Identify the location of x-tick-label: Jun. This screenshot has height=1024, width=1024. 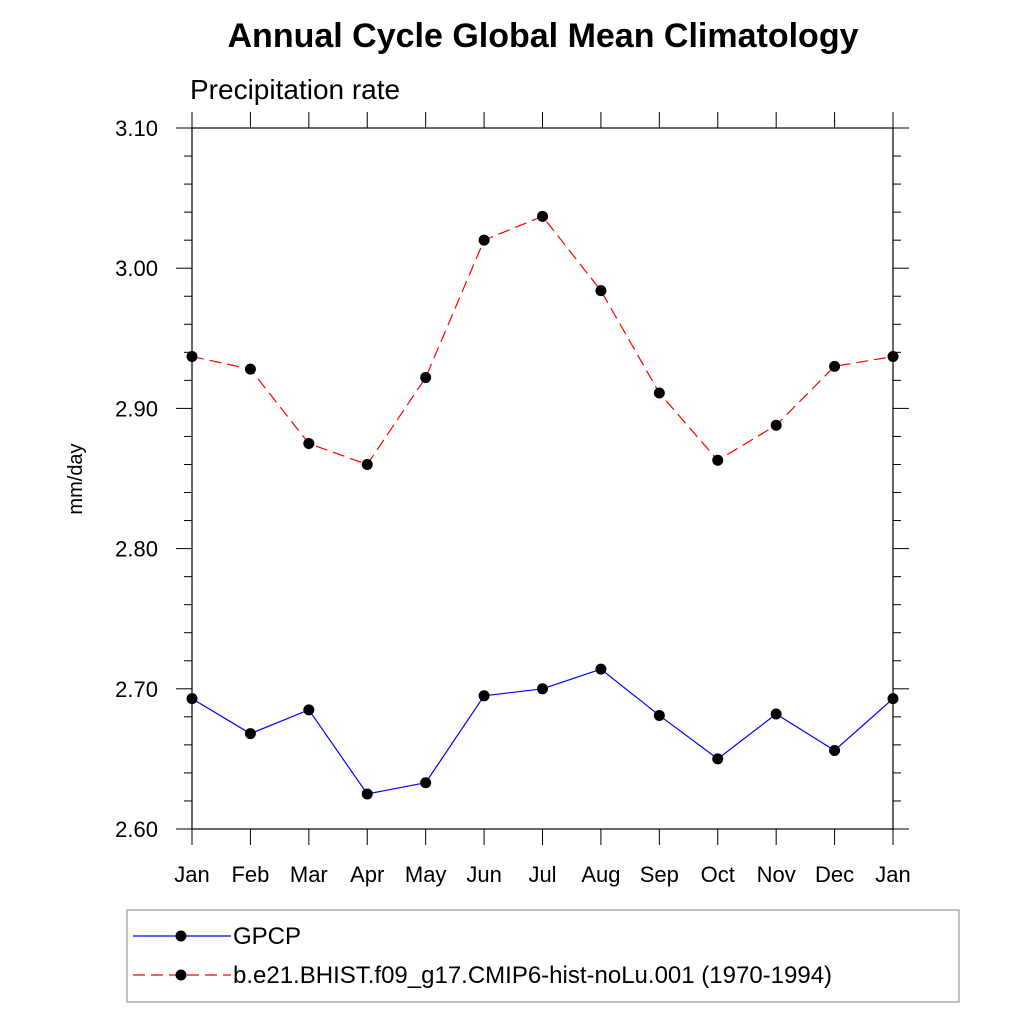
(483, 874).